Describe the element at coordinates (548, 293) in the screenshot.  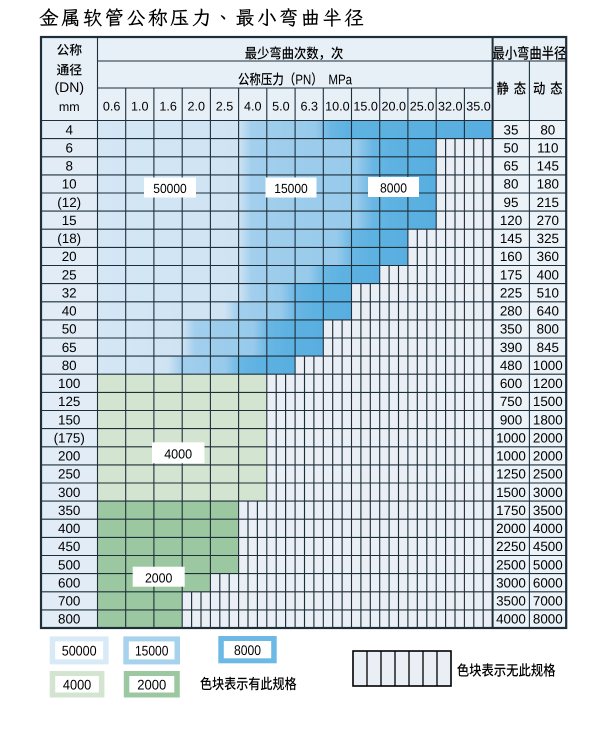
I see `svg-text: 510` at that location.